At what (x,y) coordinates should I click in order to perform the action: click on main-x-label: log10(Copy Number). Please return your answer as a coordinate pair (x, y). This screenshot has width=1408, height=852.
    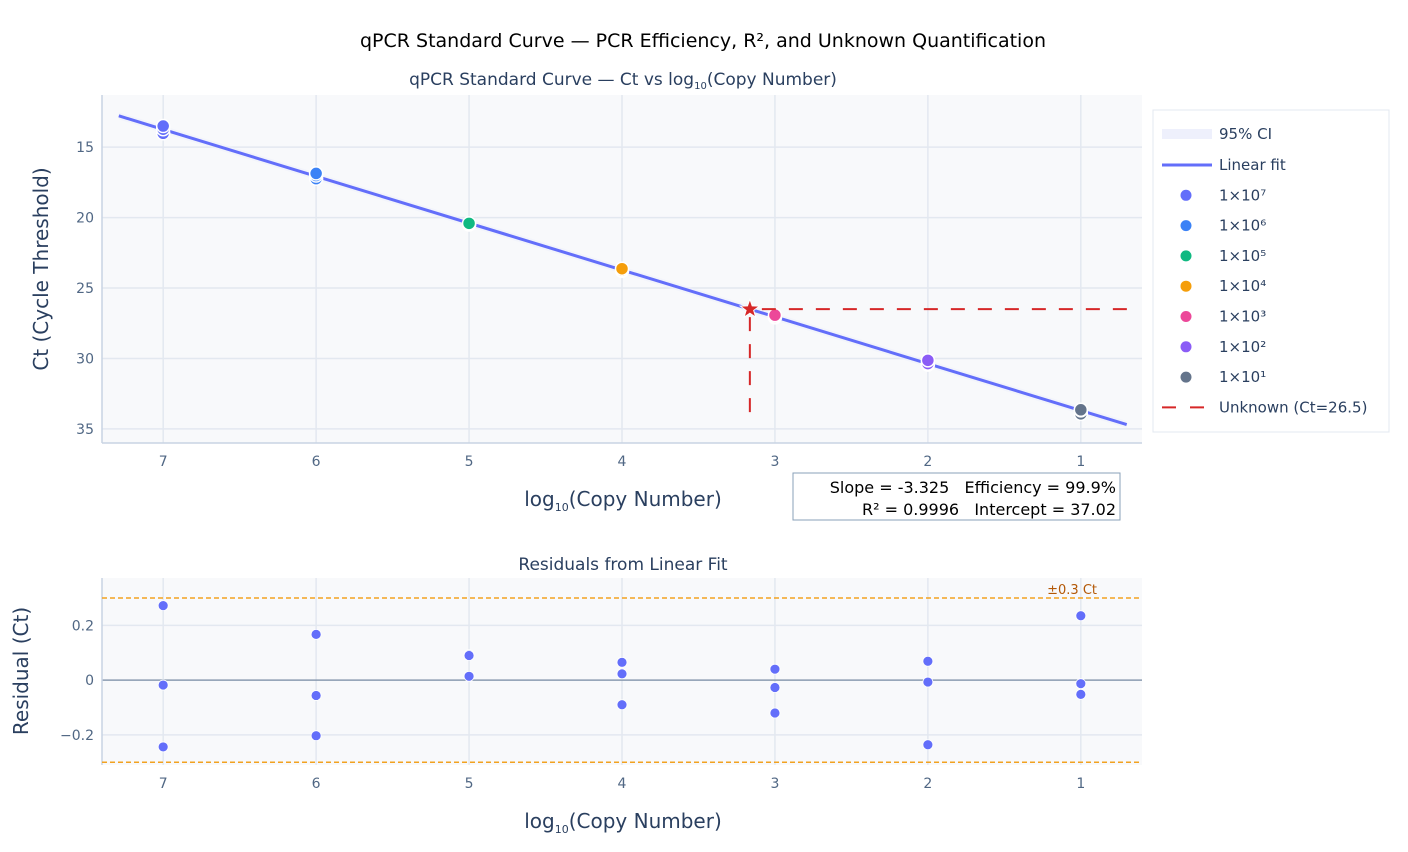
    Looking at the image, I should click on (623, 500).